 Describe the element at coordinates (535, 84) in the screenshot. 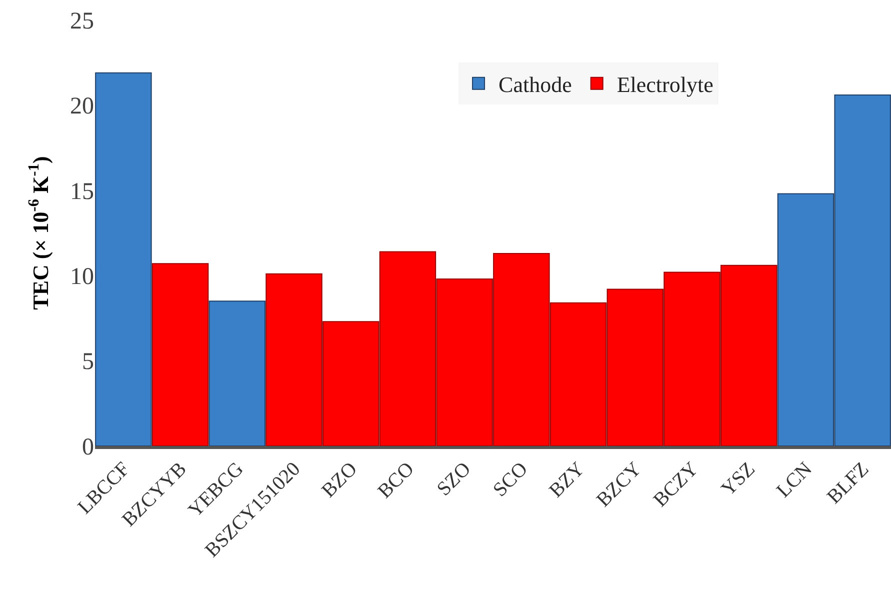

I see `legend-label: Cathode` at that location.